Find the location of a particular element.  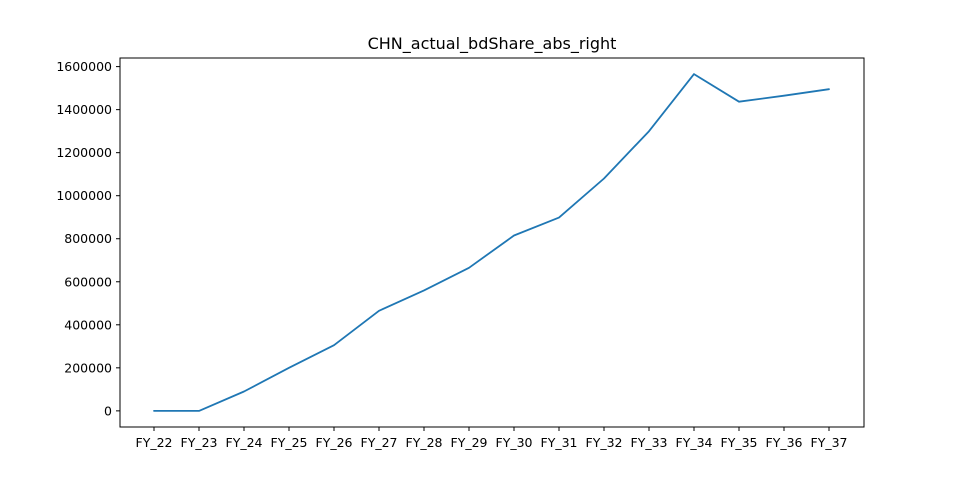

x-tick-label: FY_31 is located at coordinates (559, 442).